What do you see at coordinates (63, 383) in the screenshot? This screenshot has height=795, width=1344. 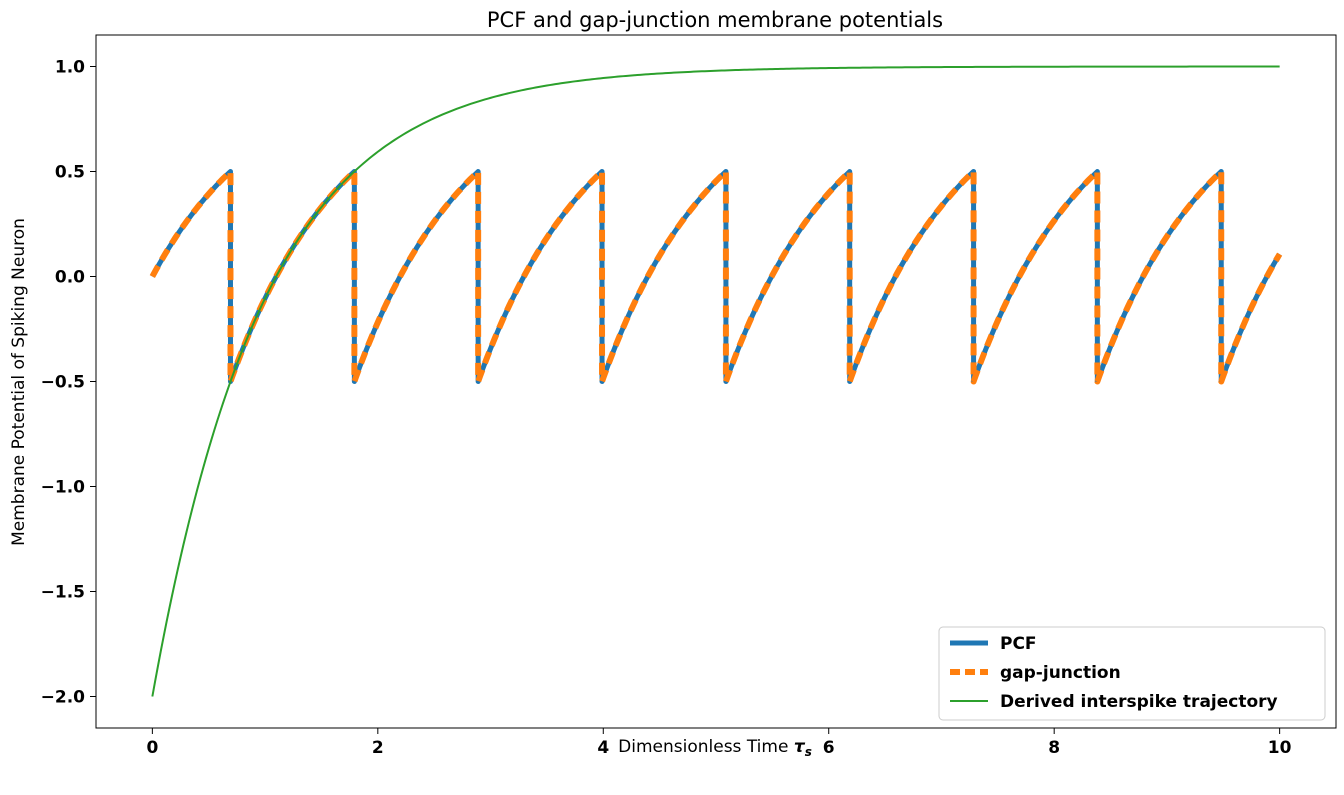 I see `y-tick-label: −0.5` at bounding box center [63, 383].